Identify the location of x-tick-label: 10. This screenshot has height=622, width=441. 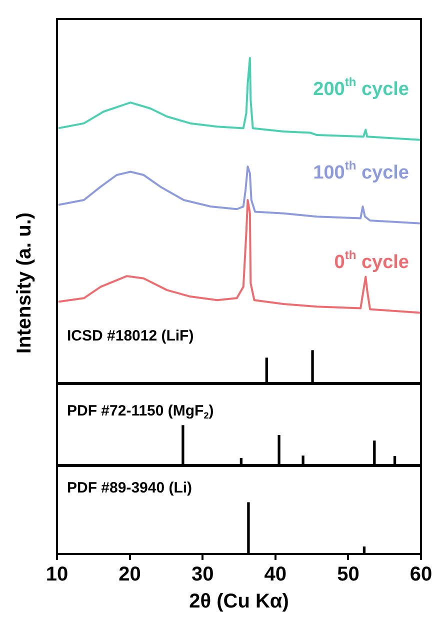
(57, 575).